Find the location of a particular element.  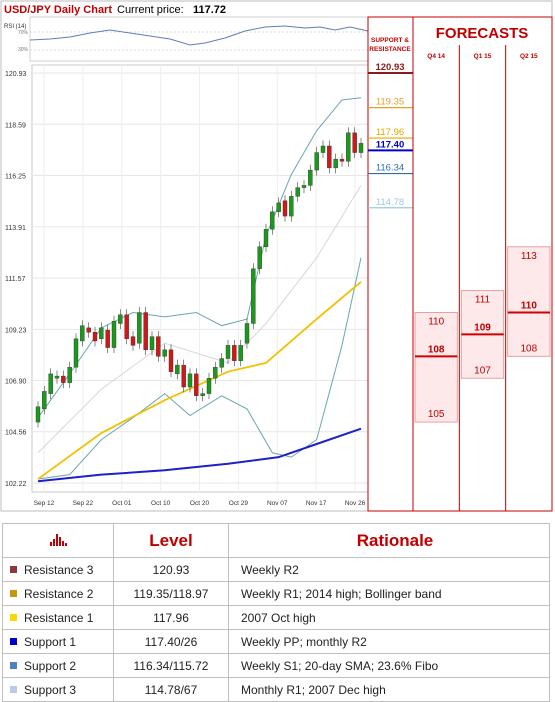

row-rationale: Weekly S1; 20-day SMA; 23.6% Fibo is located at coordinates (389, 665).